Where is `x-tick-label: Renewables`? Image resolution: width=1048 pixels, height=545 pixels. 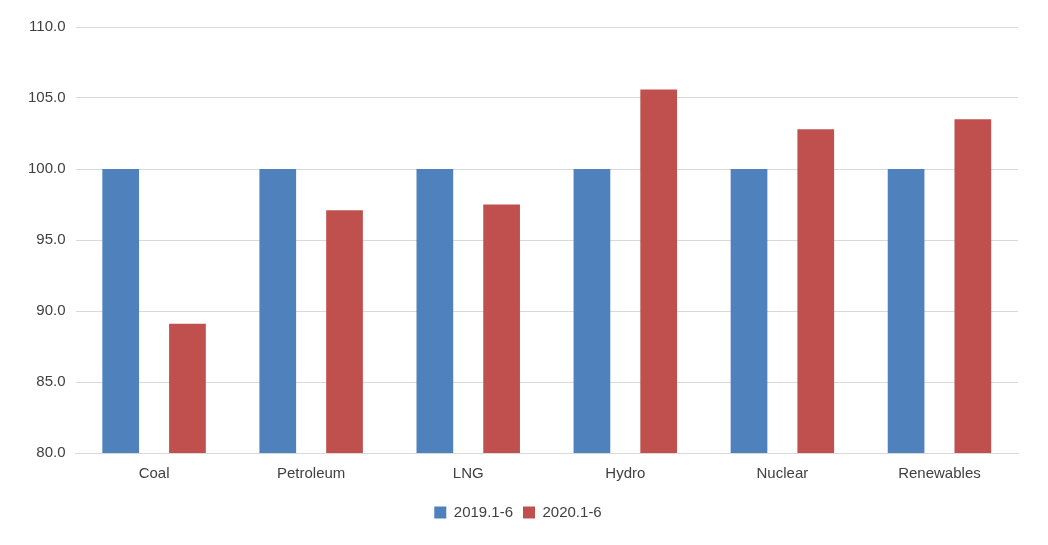 x-tick-label: Renewables is located at coordinates (939, 473).